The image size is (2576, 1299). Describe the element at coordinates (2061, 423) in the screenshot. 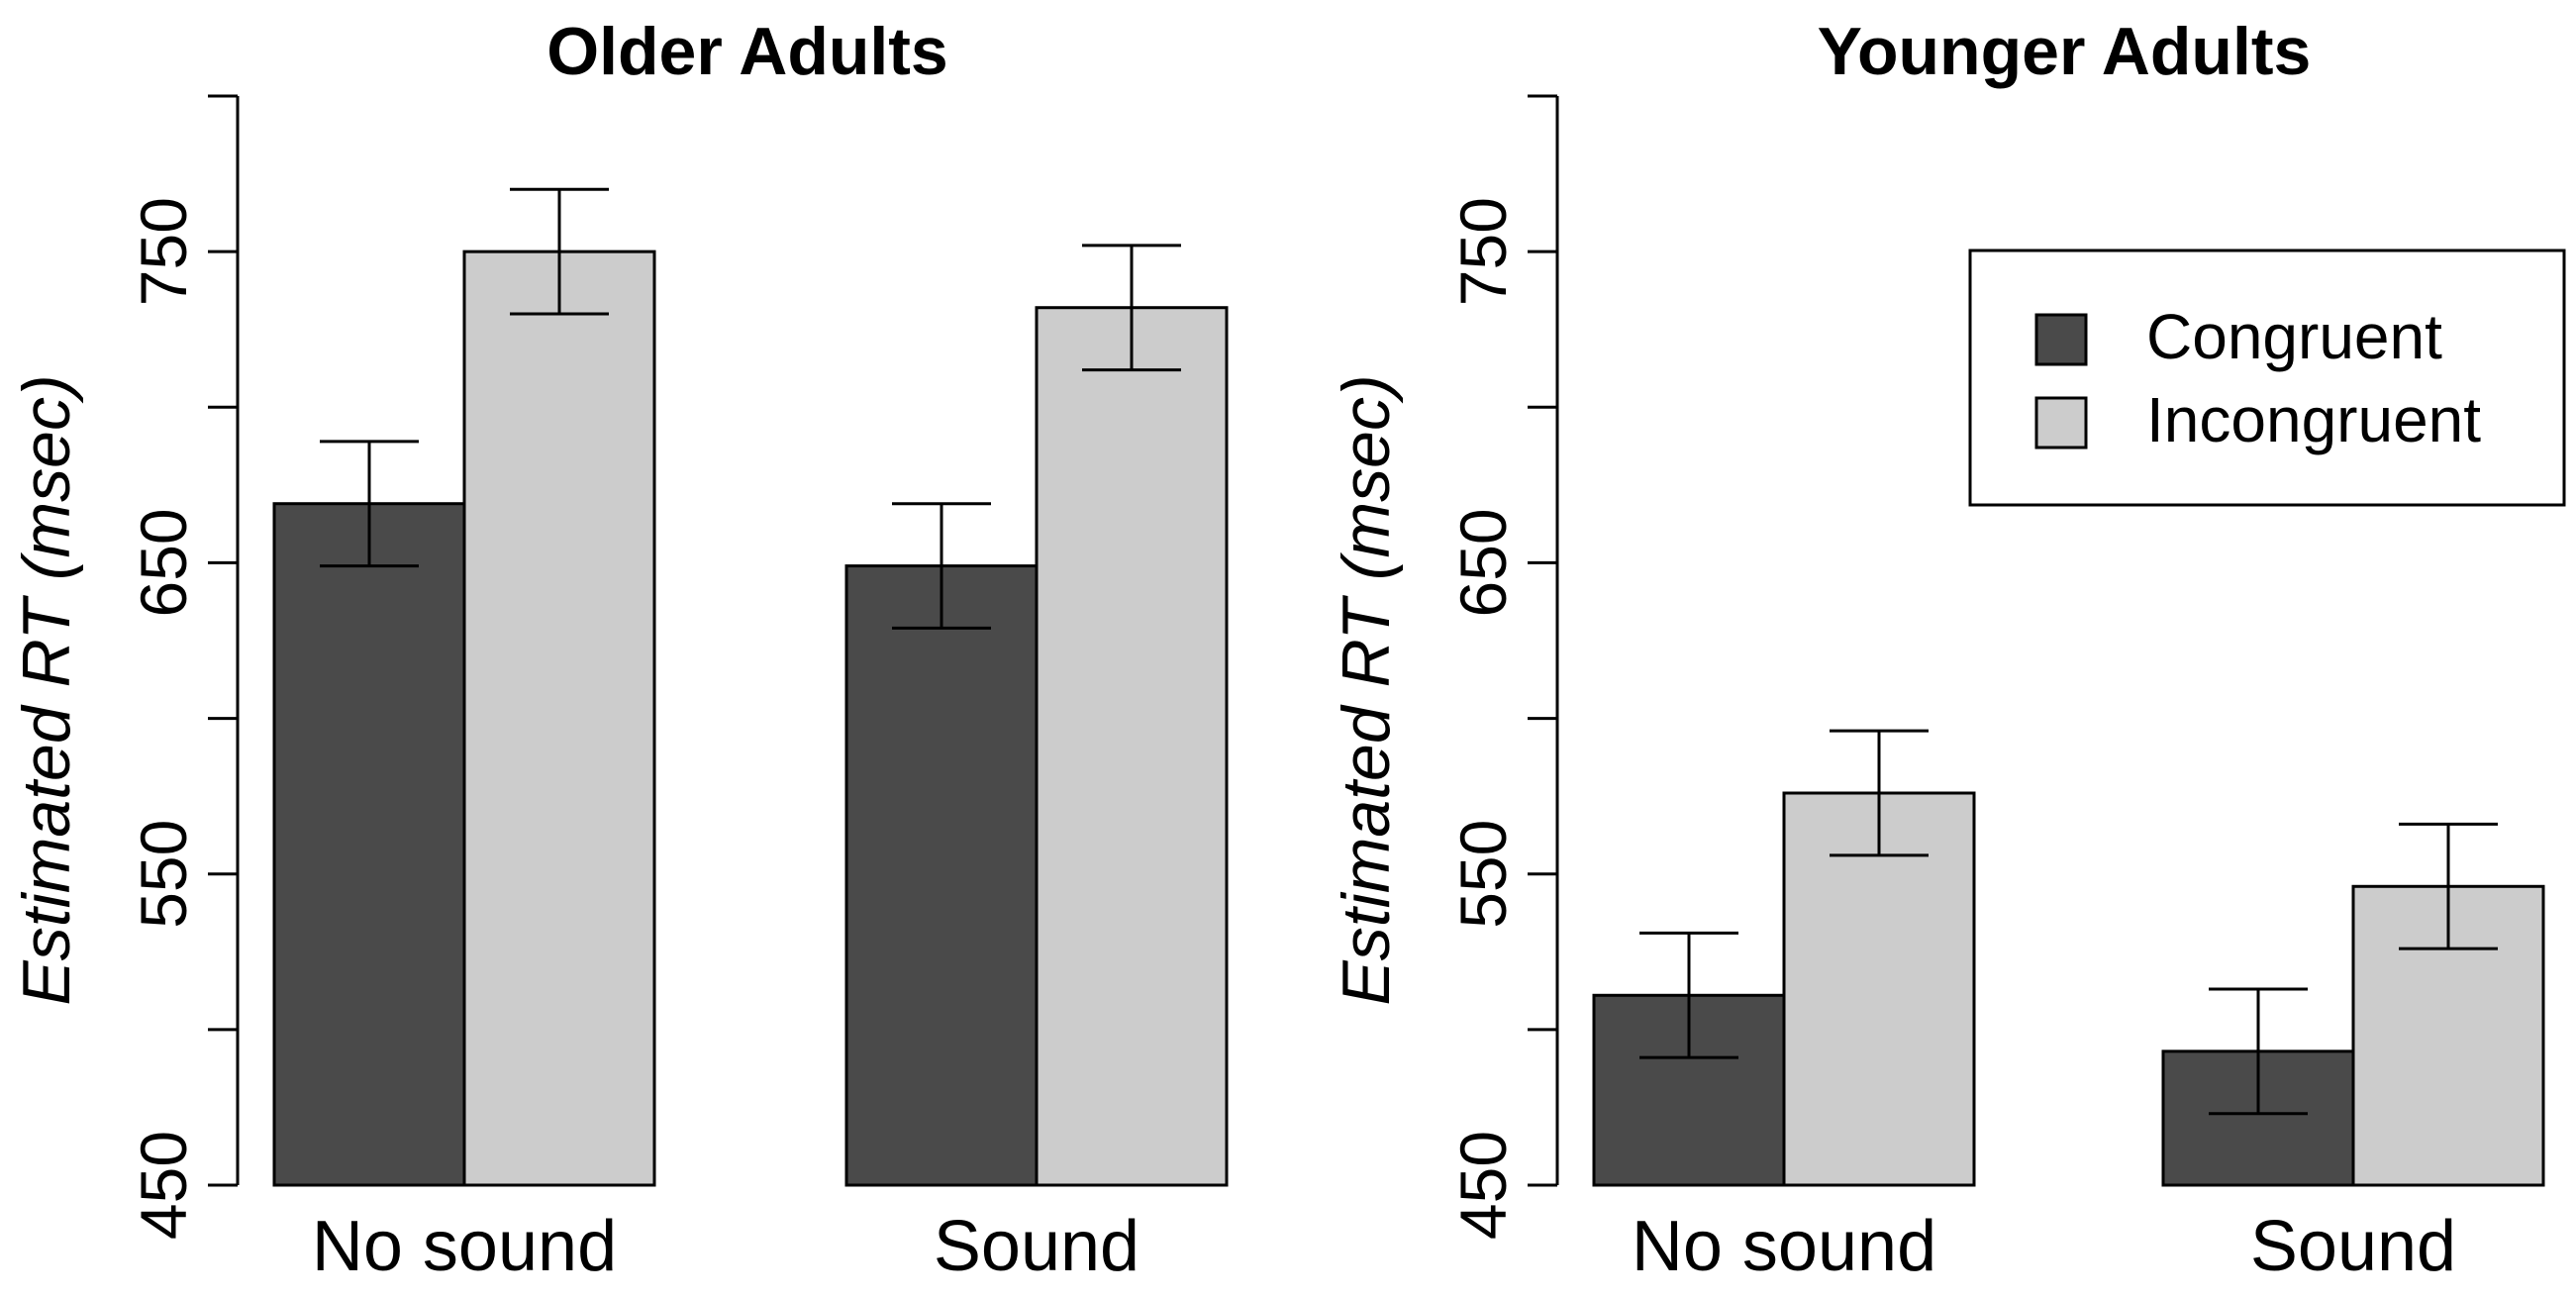

I see `legend-swatch-incongruent` at that location.